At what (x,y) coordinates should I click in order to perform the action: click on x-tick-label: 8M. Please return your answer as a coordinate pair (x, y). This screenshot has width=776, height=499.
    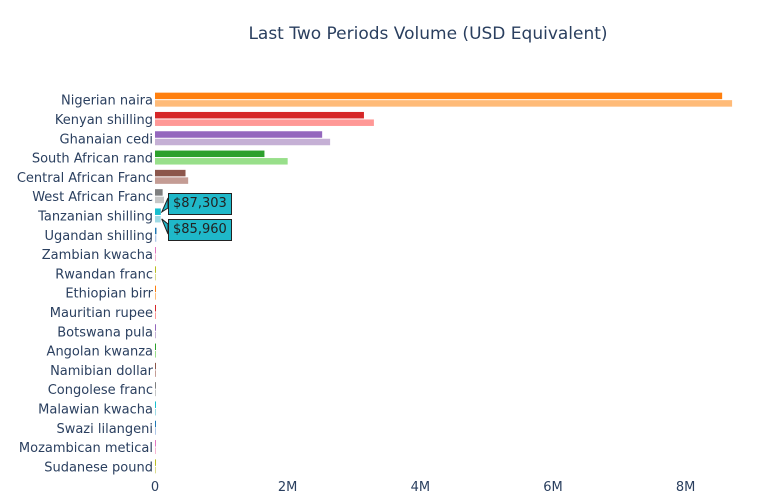
    Looking at the image, I should click on (686, 487).